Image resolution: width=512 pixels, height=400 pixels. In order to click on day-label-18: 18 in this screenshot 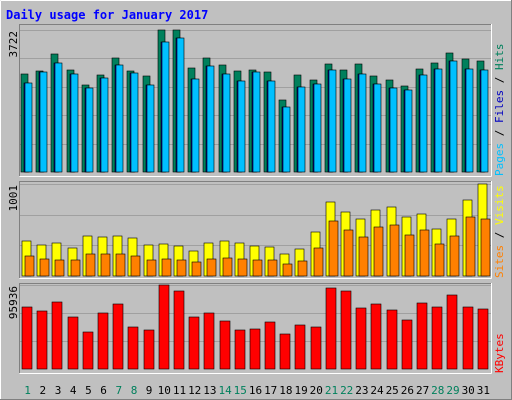, I will do `click(285, 390)`.